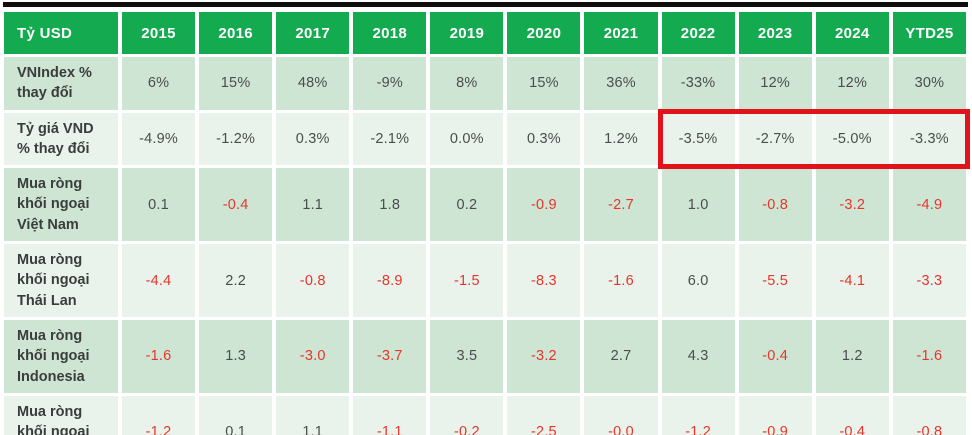  What do you see at coordinates (390, 33) in the screenshot?
I see `year-header-cell: 2018` at bounding box center [390, 33].